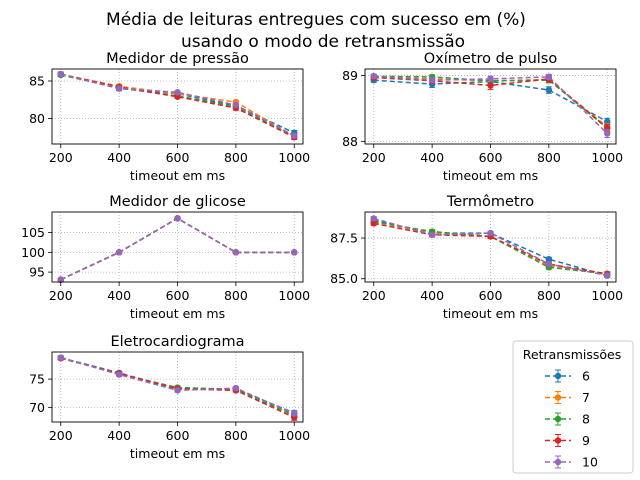  What do you see at coordinates (177, 342) in the screenshot?
I see `subplot-title: Eletrocardiograma` at bounding box center [177, 342].